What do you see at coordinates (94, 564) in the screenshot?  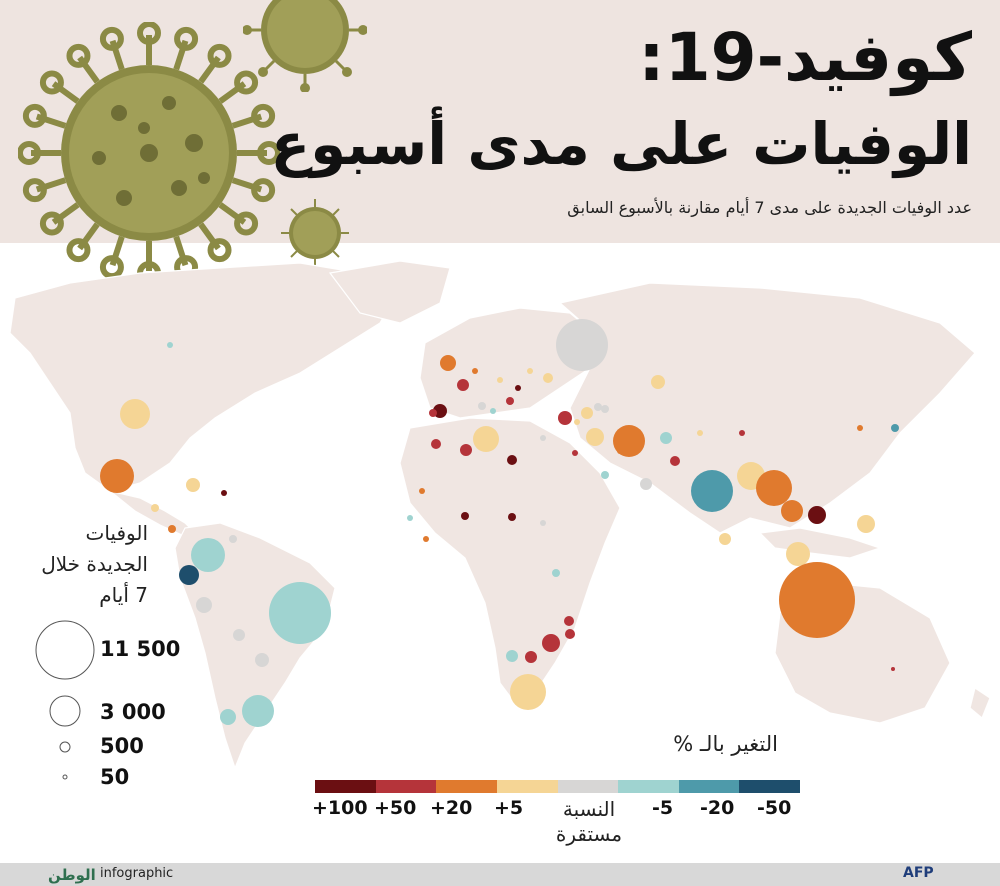 I see `size-legend-title: الوفيات الجديدة خلال 7 أيام` at bounding box center [94, 564].